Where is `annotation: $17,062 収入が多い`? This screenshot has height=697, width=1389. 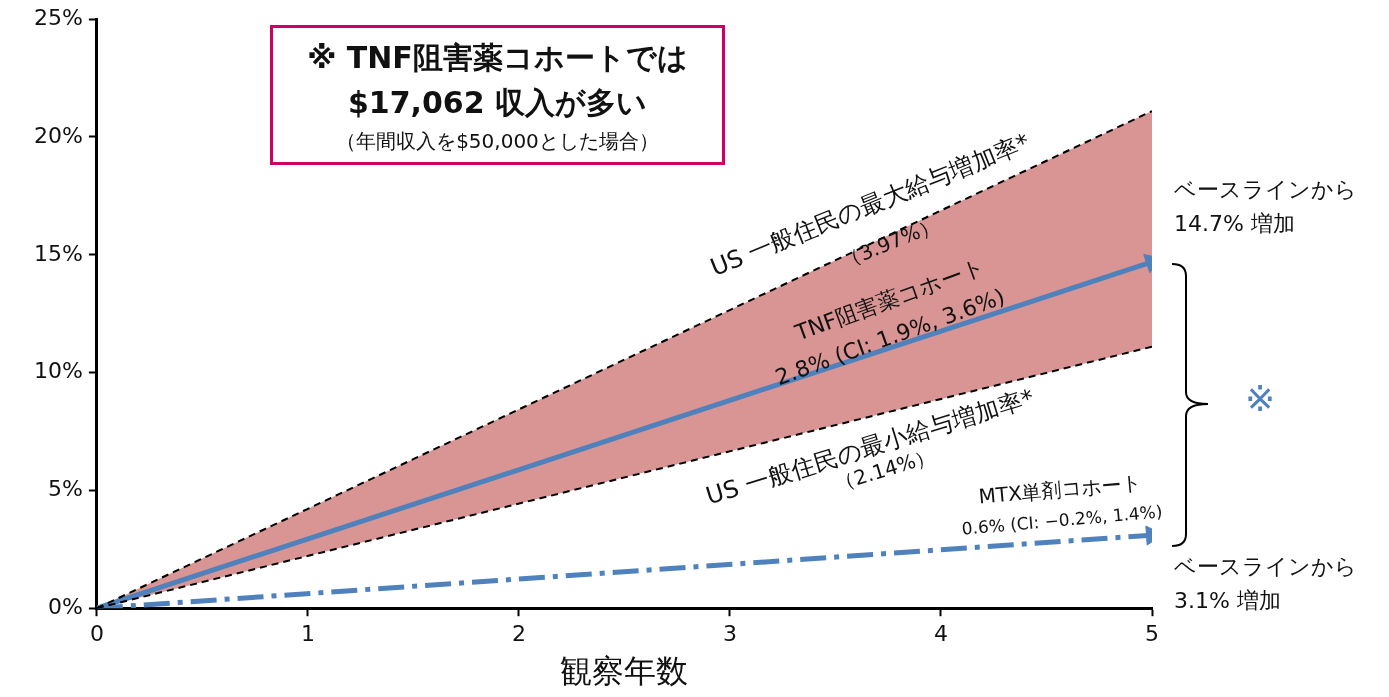
annotation: $17,062 収入が多い is located at coordinates (497, 103).